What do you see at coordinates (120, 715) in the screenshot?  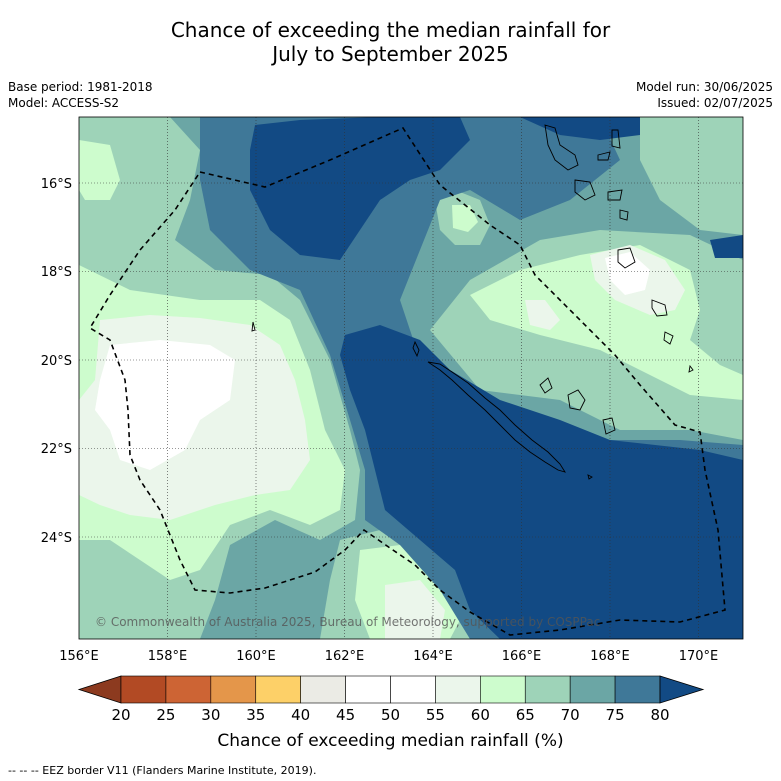 I see `colorbar-tick-label: 20` at bounding box center [120, 715].